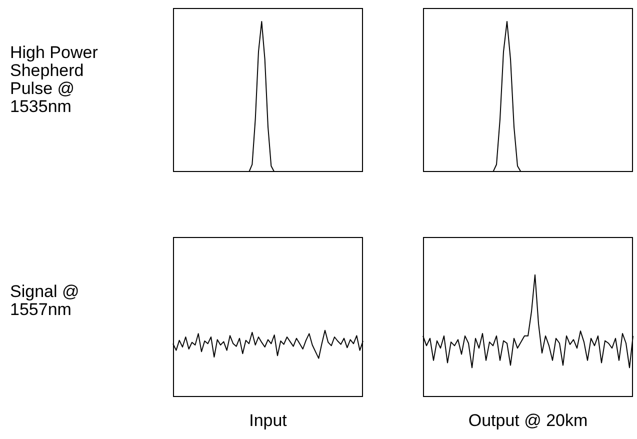 The height and width of the screenshot is (439, 637). Describe the element at coordinates (528, 421) in the screenshot. I see `x-axis-title: Output @ 20km` at that location.